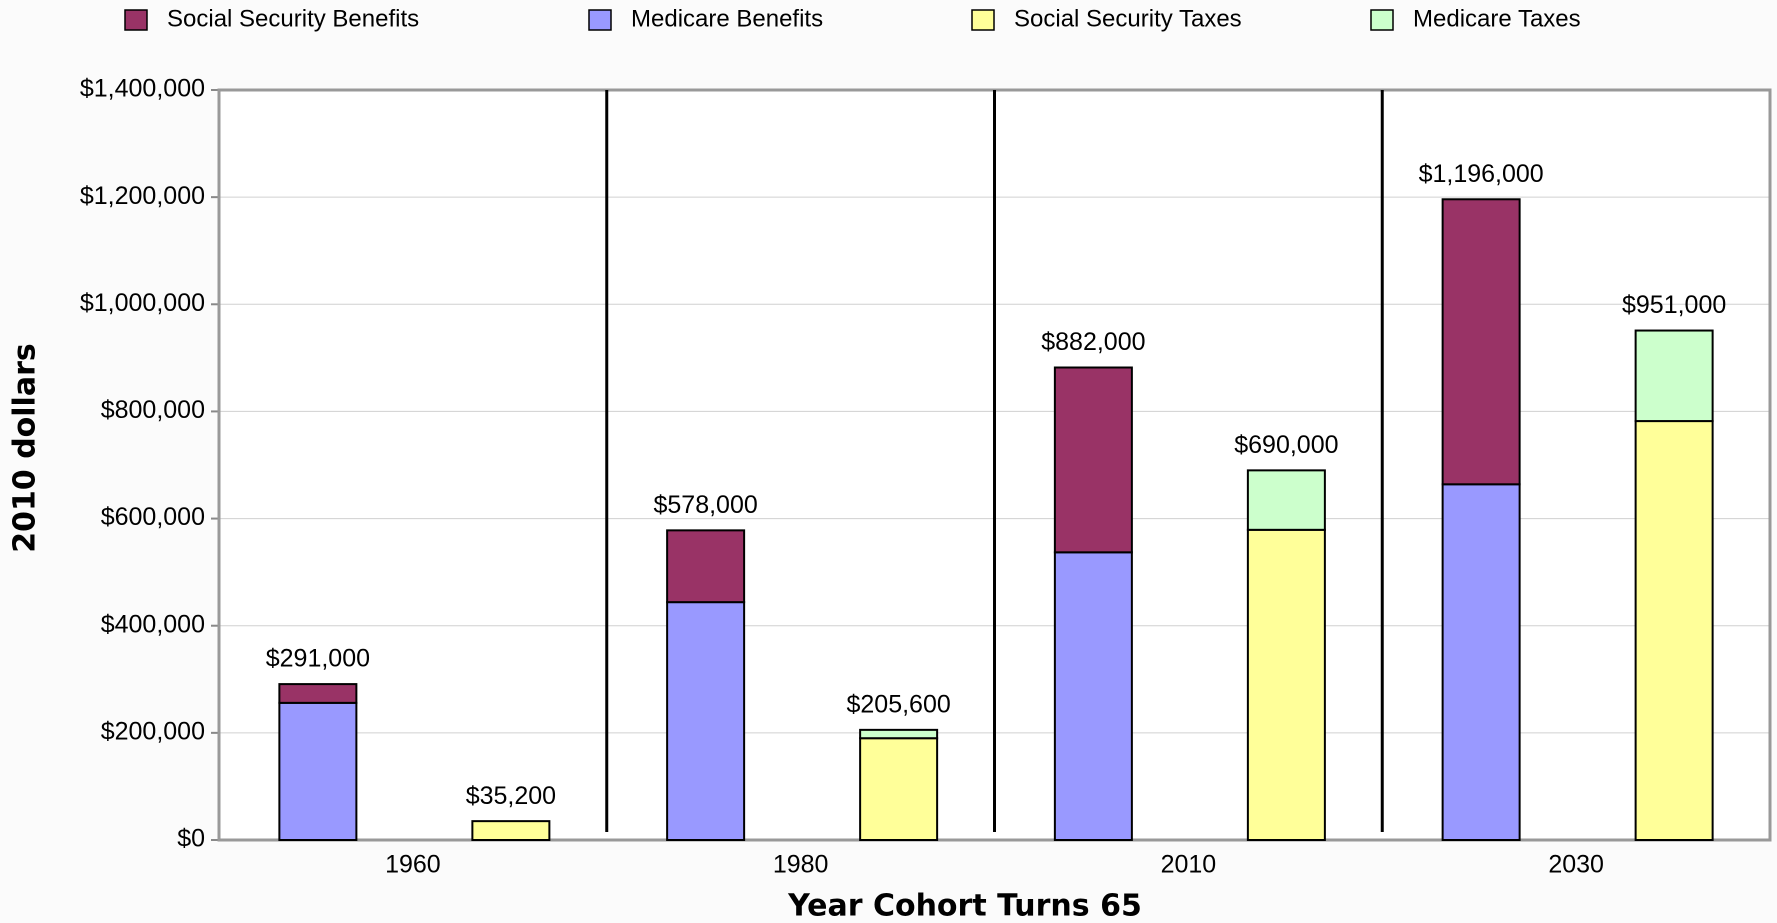  Describe the element at coordinates (898, 704) in the screenshot. I see `total-label: $205,600` at that location.